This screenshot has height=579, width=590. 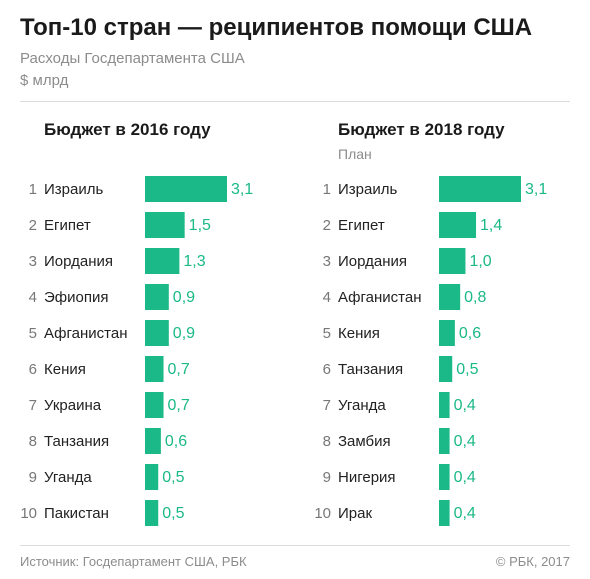 I want to click on country-label: Замбия, so click(x=364, y=441).